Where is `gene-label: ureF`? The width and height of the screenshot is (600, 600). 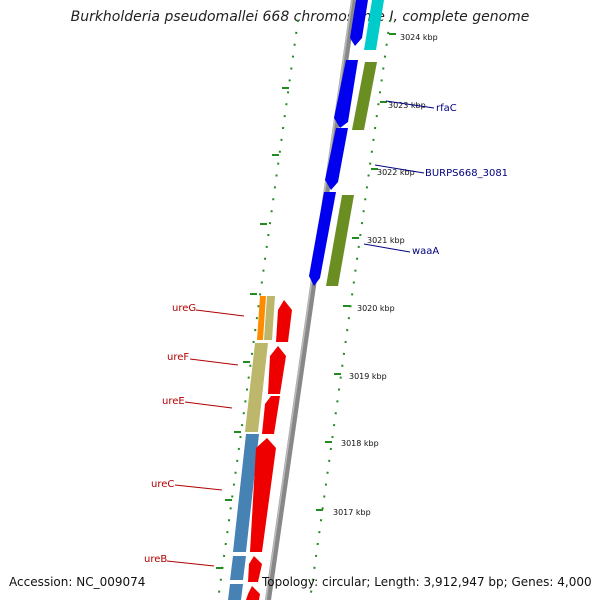 gene-label: ureF is located at coordinates (178, 357).